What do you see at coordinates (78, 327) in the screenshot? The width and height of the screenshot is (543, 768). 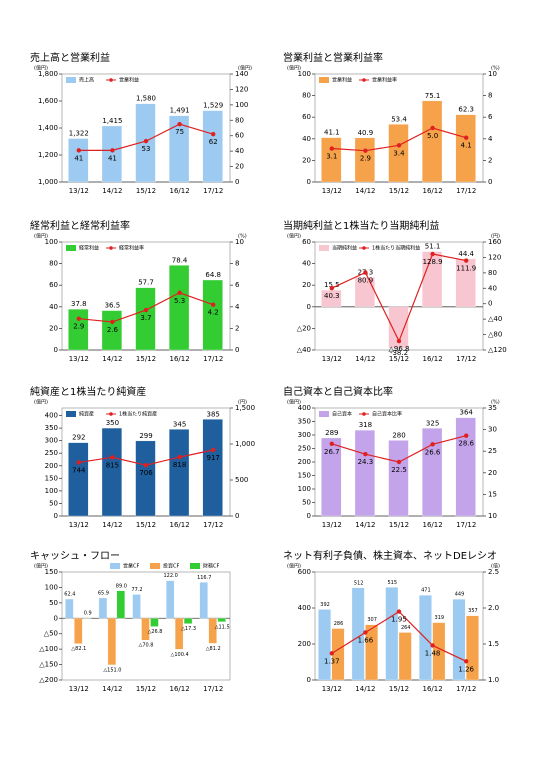 I see `line-label: 2.9` at bounding box center [78, 327].